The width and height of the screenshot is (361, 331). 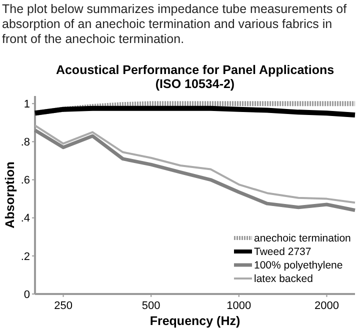 What do you see at coordinates (63, 306) in the screenshot?
I see `x-tick-label: 250` at bounding box center [63, 306].